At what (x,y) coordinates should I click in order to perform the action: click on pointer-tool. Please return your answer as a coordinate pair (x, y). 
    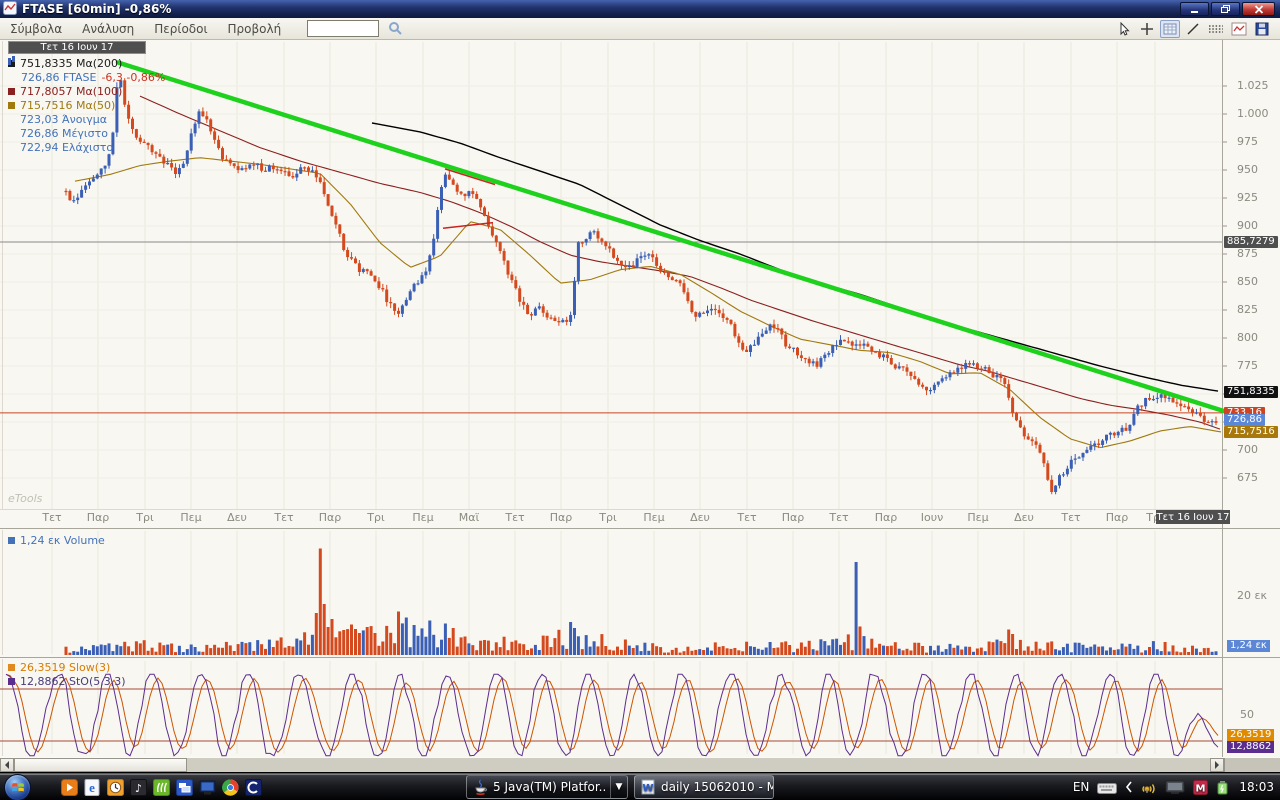
    Looking at the image, I should click on (1124, 29).